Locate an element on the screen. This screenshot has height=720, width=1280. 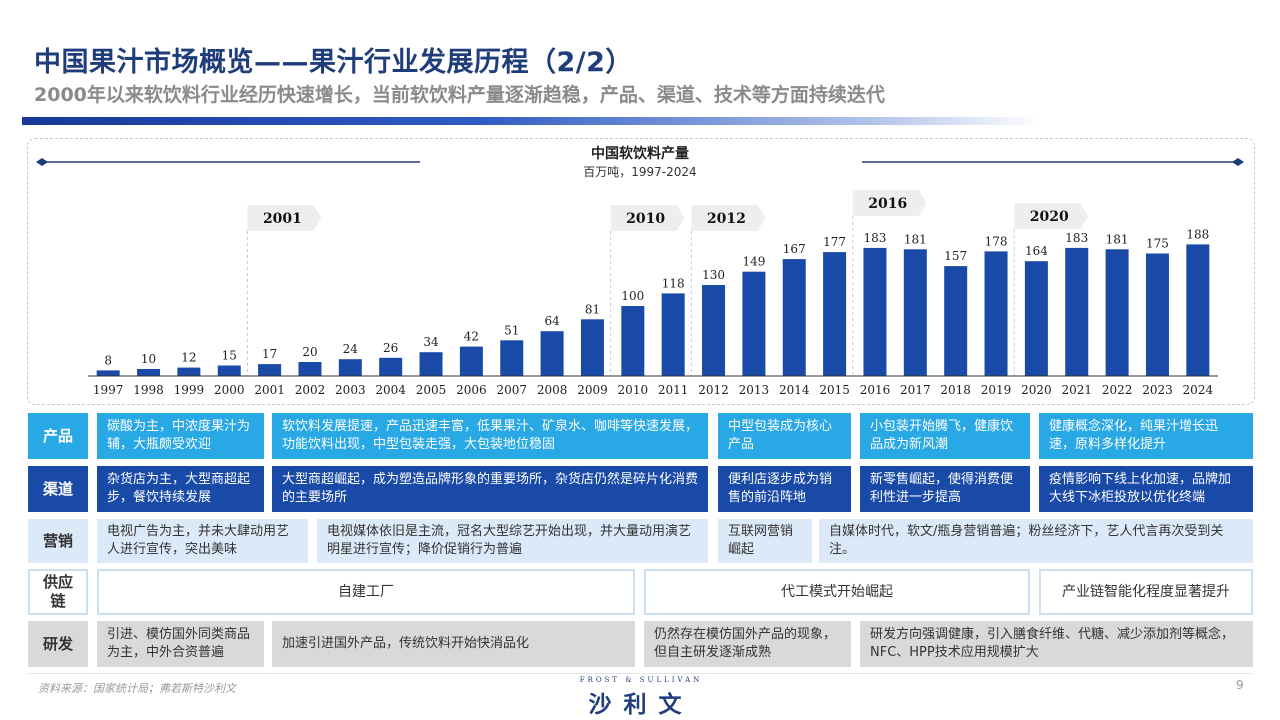
x-tick-2017: 2017 is located at coordinates (915, 390).